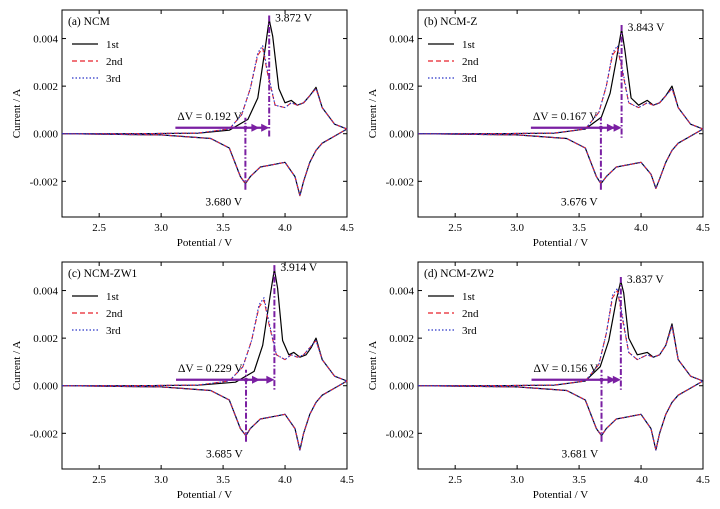 The width and height of the screenshot is (720, 509). Describe the element at coordinates (89, 22) in the screenshot. I see `panel-title: (a) NCM` at that location.